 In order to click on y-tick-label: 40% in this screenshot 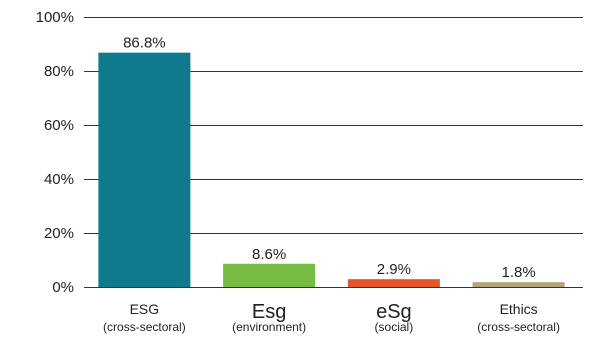, I will do `click(59, 179)`.